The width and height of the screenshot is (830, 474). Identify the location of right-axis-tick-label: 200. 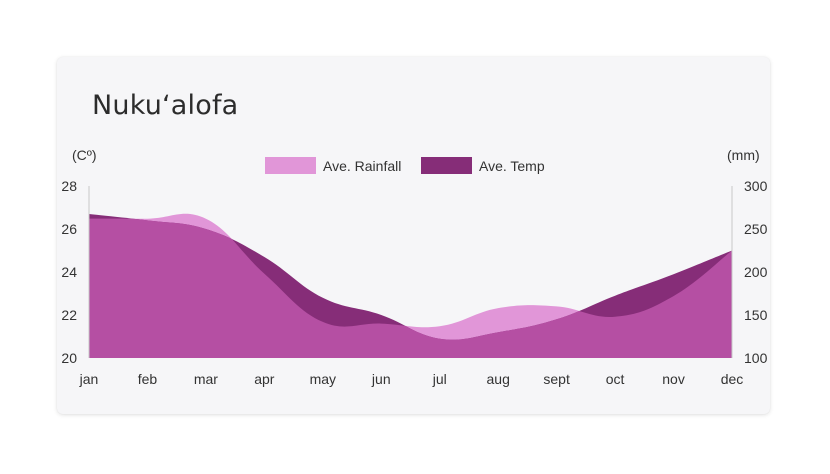
(756, 272).